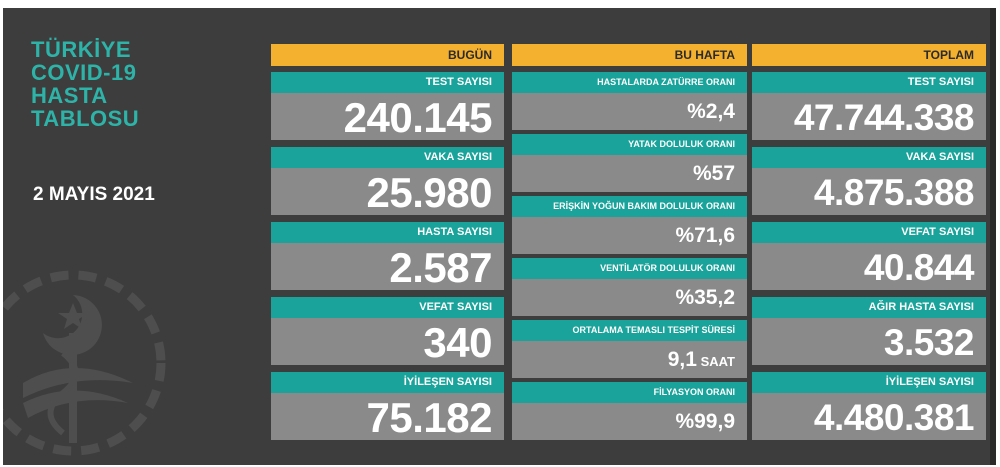  I want to click on card-value: 75.182, so click(387, 417).